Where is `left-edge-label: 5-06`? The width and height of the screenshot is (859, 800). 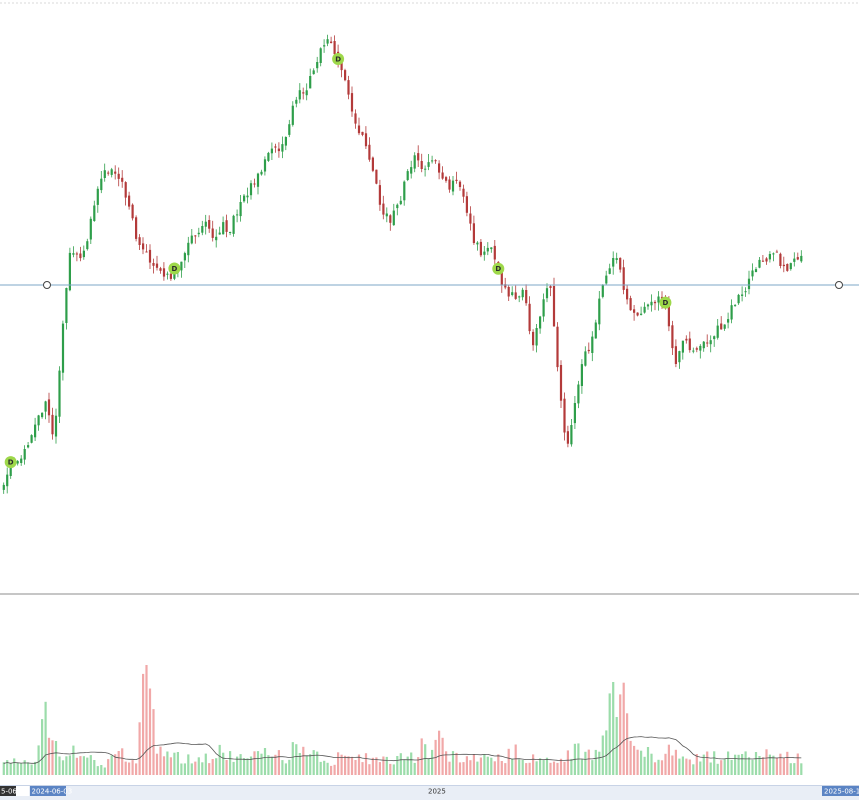 left-edge-label: 5-06 is located at coordinates (9, 792).